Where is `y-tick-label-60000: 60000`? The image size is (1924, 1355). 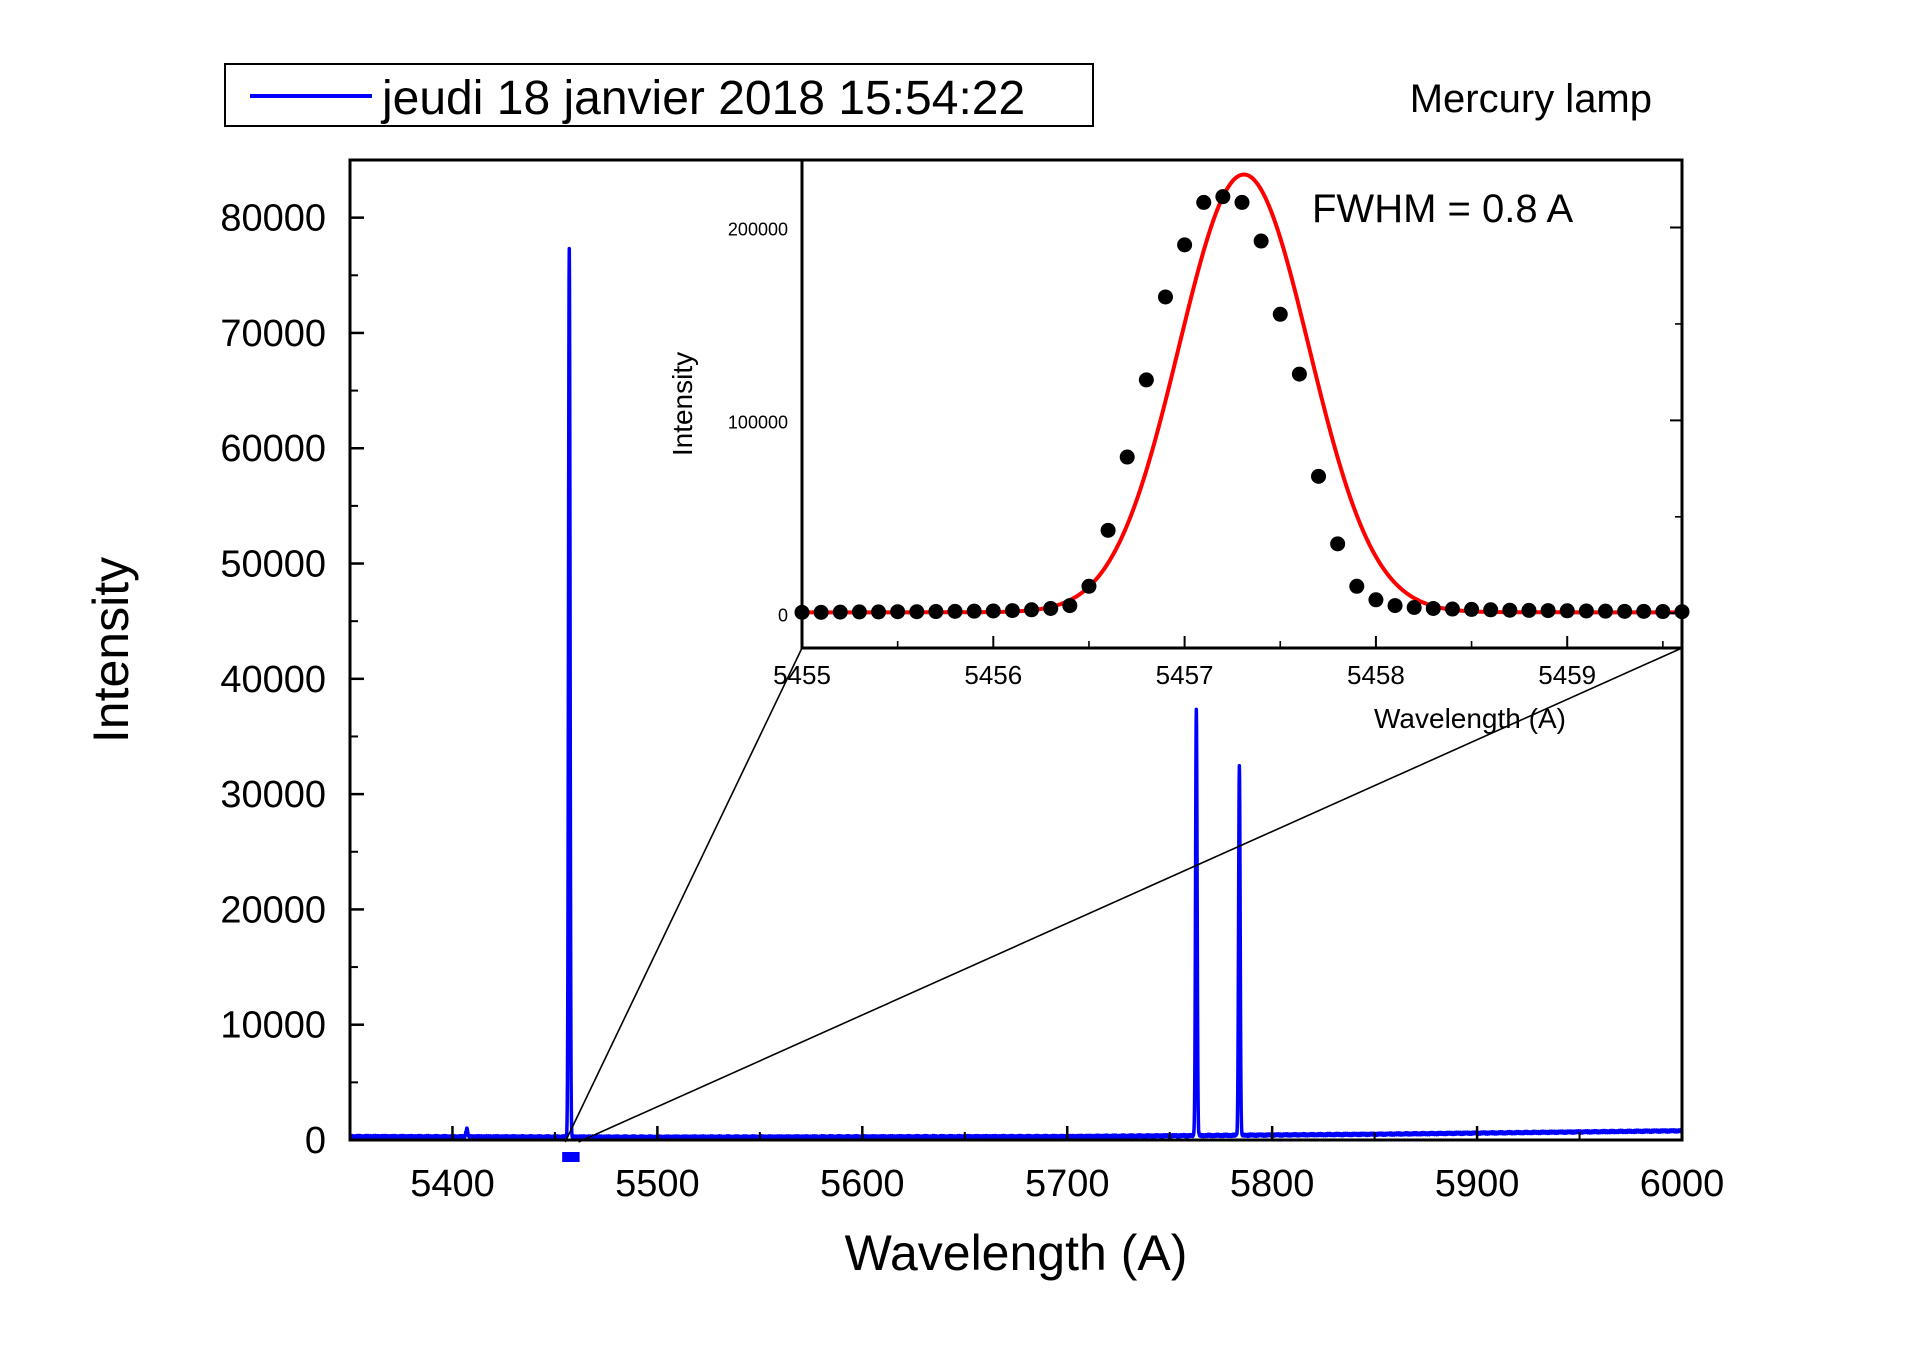
y-tick-label-60000: 60000 is located at coordinates (273, 449).